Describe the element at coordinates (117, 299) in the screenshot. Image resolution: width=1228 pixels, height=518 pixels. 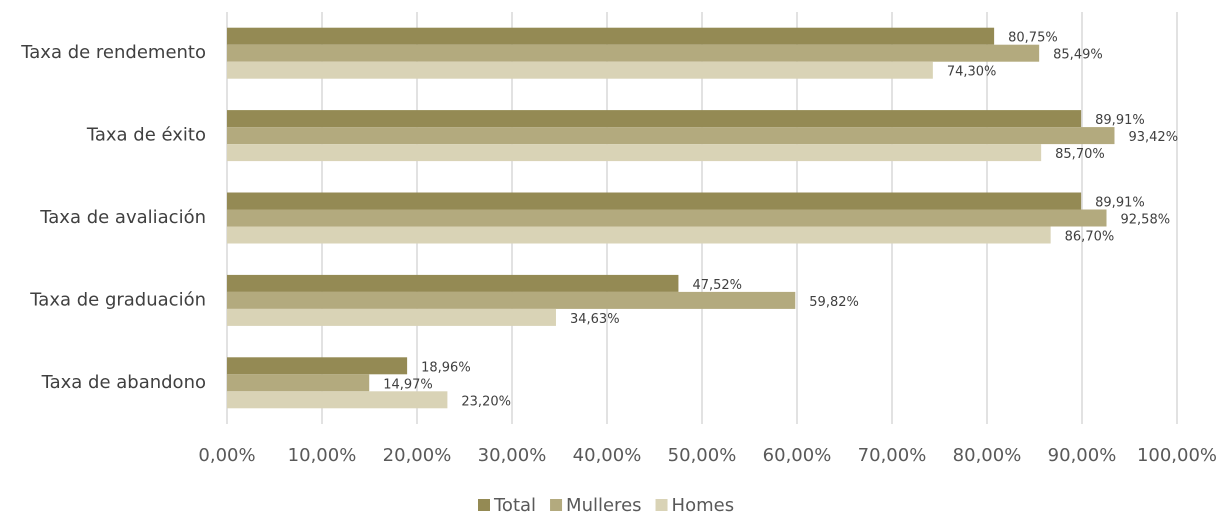
I see `y-tick-label: Taxa de graduación` at that location.